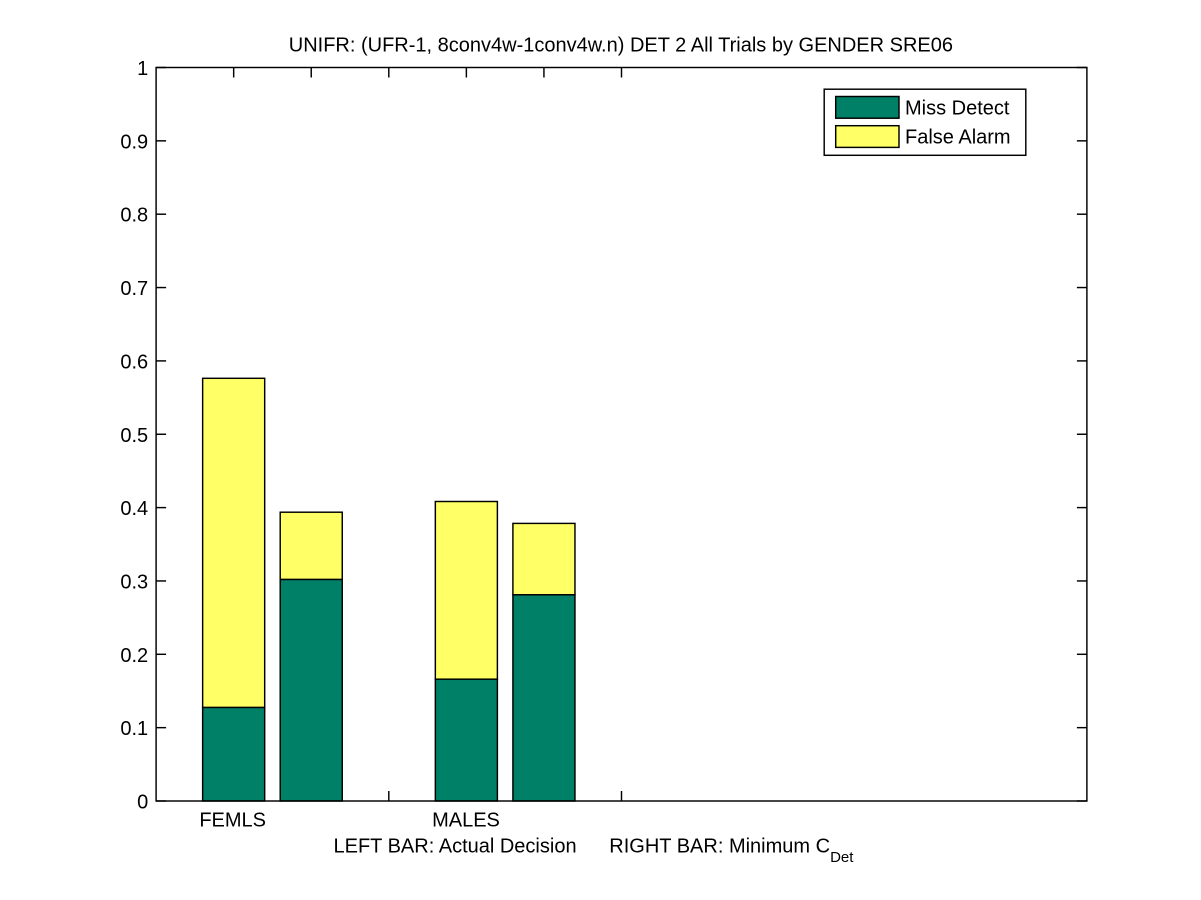  What do you see at coordinates (134, 656) in the screenshot?
I see `svg-text: 0.2` at bounding box center [134, 656].